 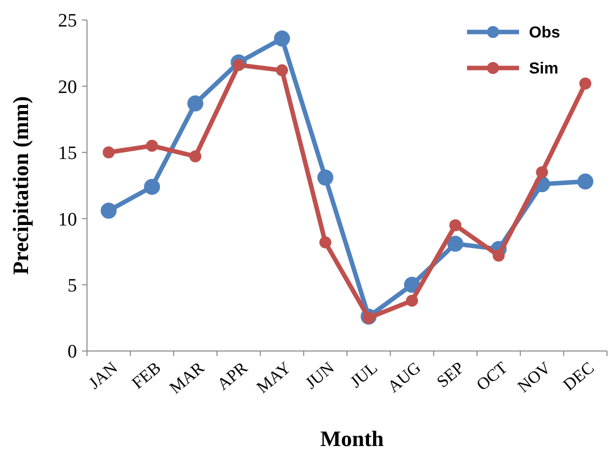 I want to click on y-axis-title: Precipitation (mm), so click(x=20, y=185).